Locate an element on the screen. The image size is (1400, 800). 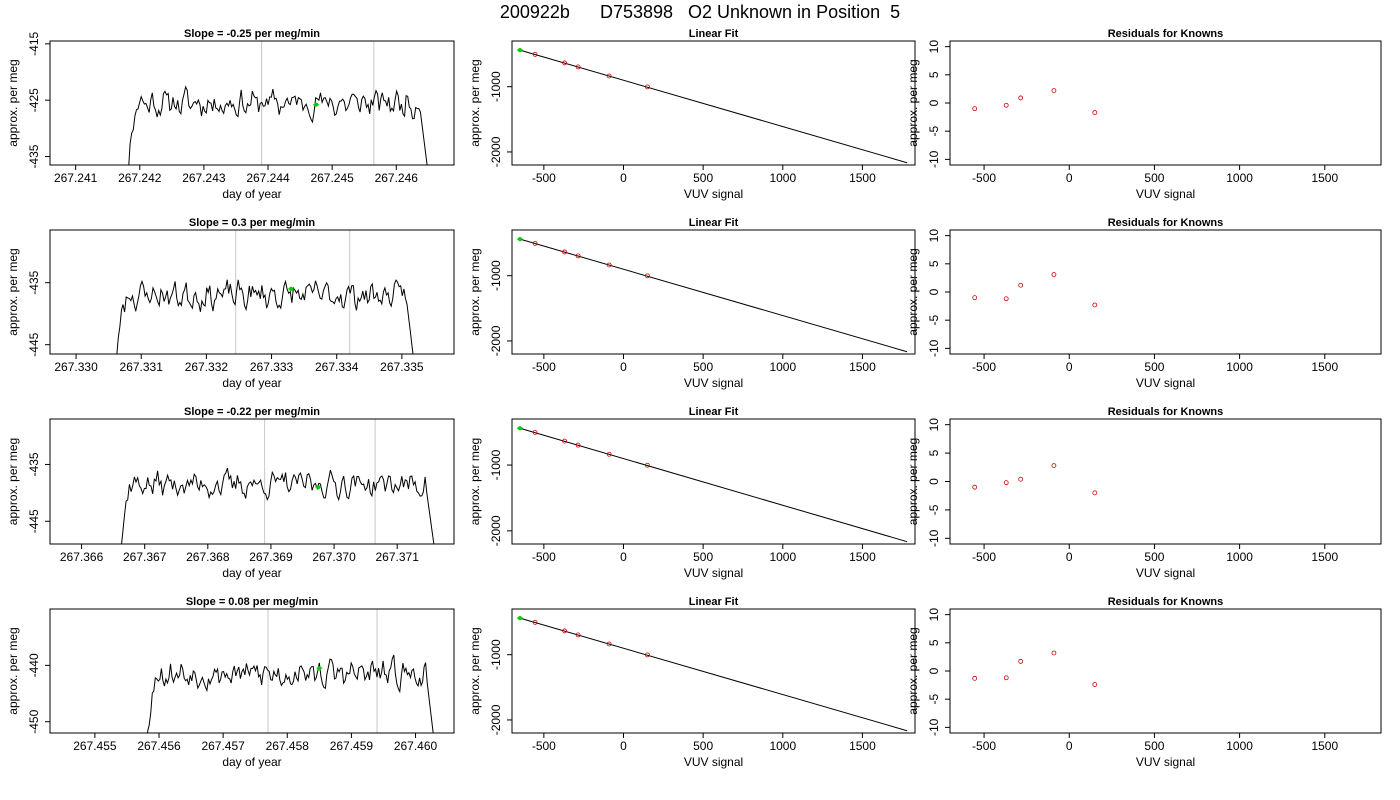
x-tick-label: 267.367 is located at coordinates (145, 557).